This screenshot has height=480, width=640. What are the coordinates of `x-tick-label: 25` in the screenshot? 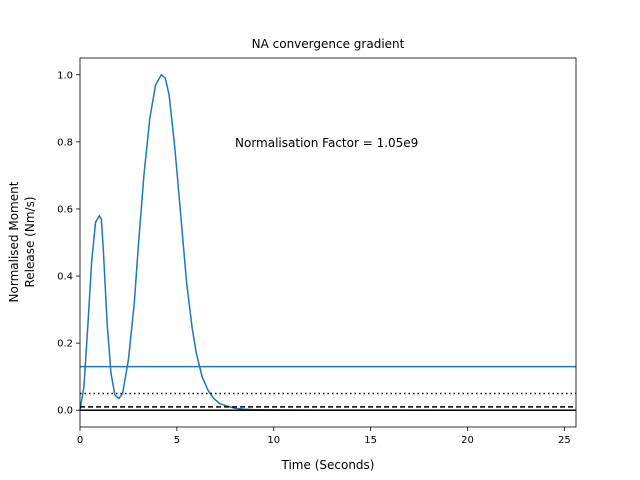 It's located at (564, 440).